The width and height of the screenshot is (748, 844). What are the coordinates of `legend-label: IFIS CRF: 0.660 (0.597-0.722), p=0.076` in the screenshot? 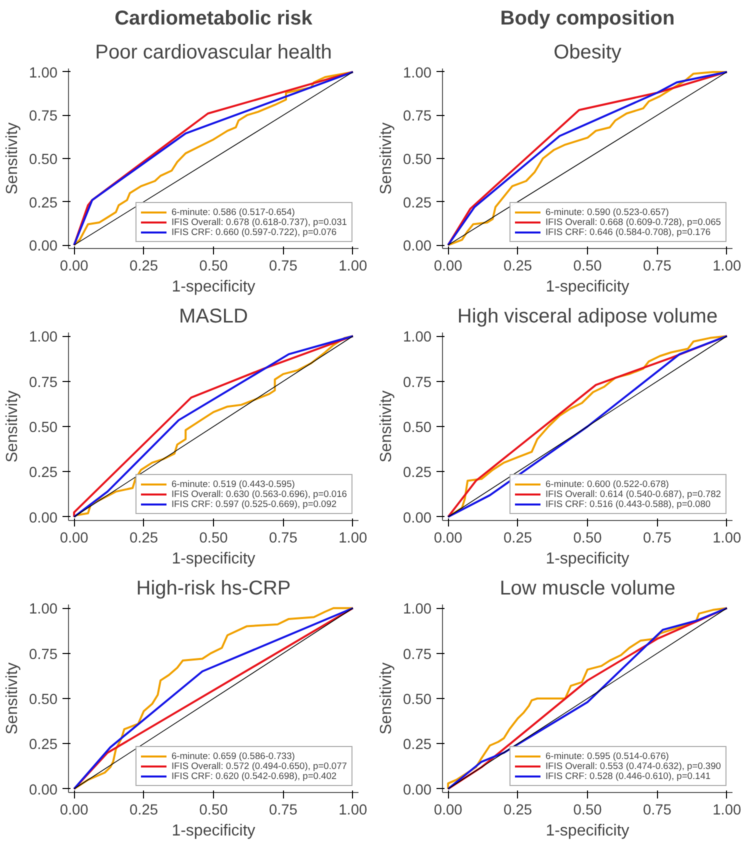 It's located at (254, 232).